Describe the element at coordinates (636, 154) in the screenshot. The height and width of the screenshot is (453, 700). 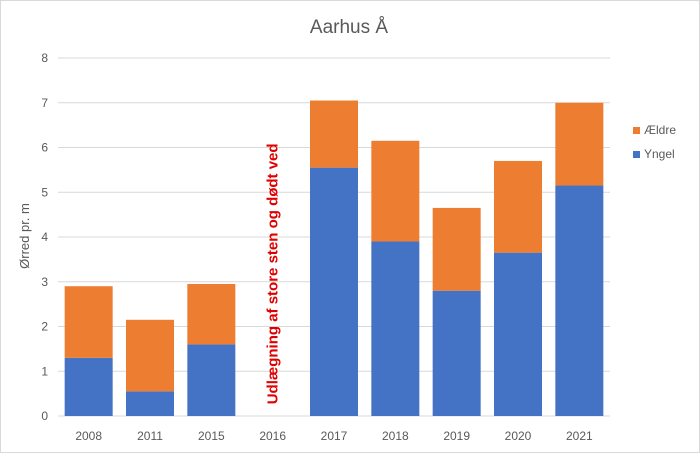
I see `legend-swatch-yngel` at that location.